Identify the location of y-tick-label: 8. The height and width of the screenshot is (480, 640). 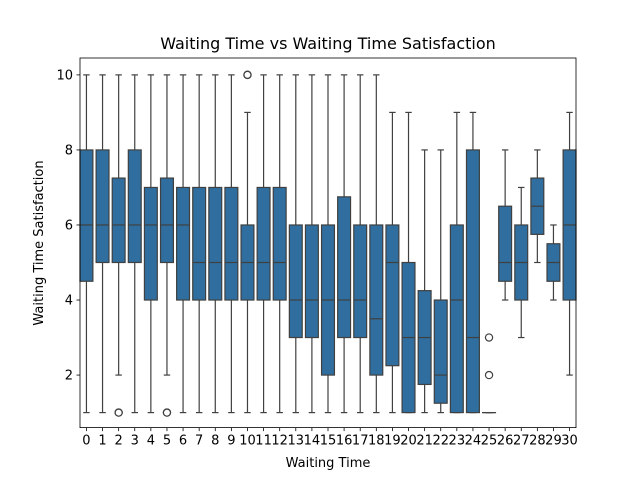
(69, 150).